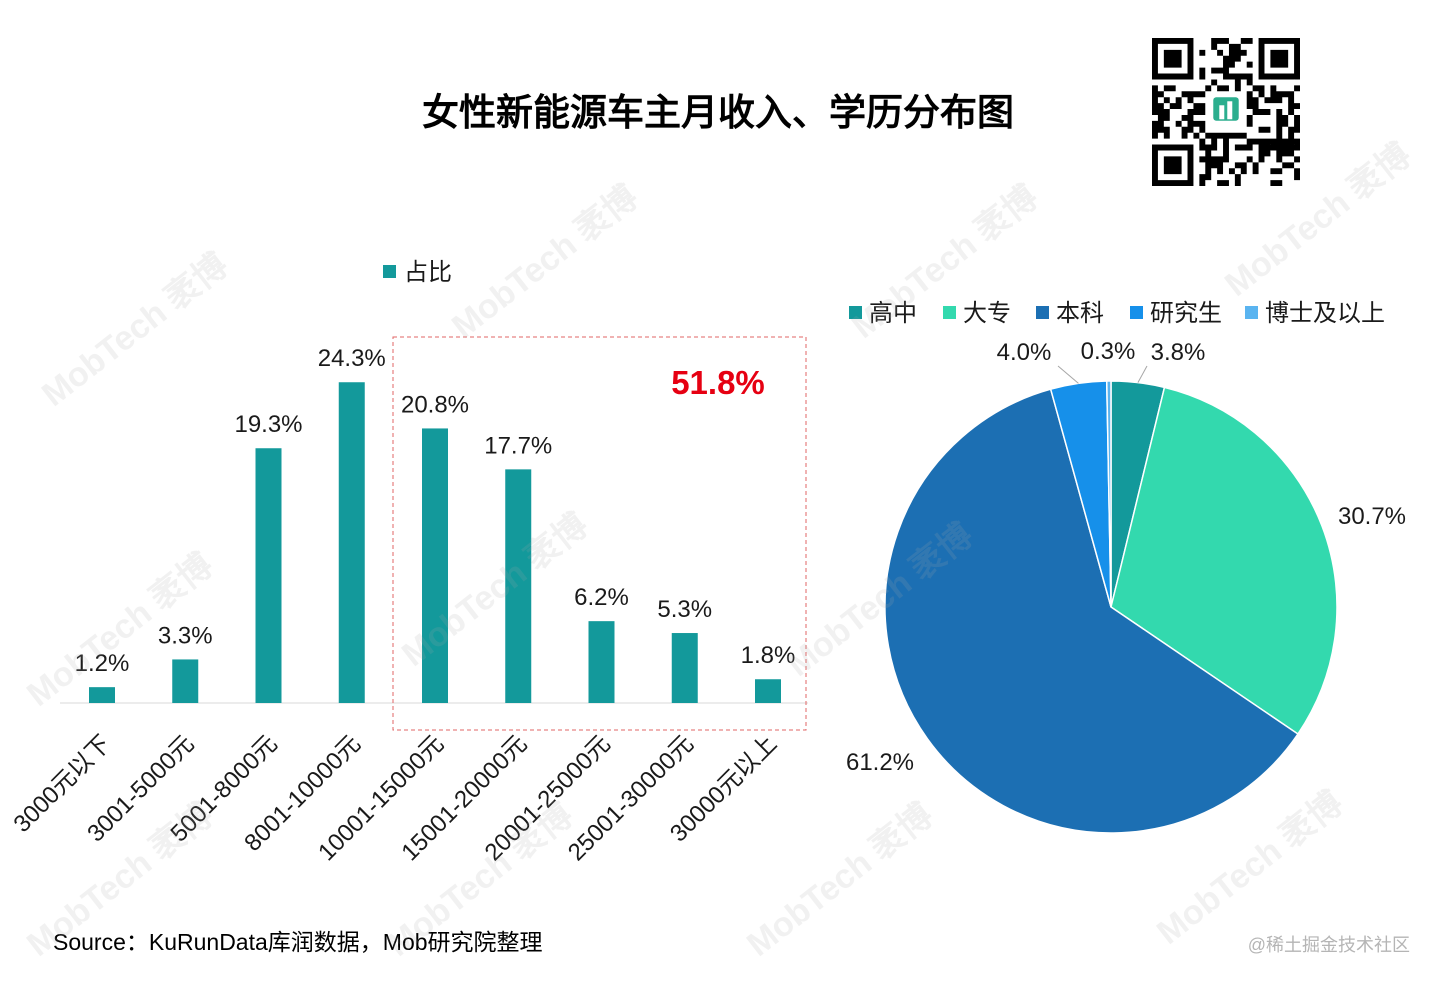 The width and height of the screenshot is (1436, 983). I want to click on qr-code, so click(1226, 112).